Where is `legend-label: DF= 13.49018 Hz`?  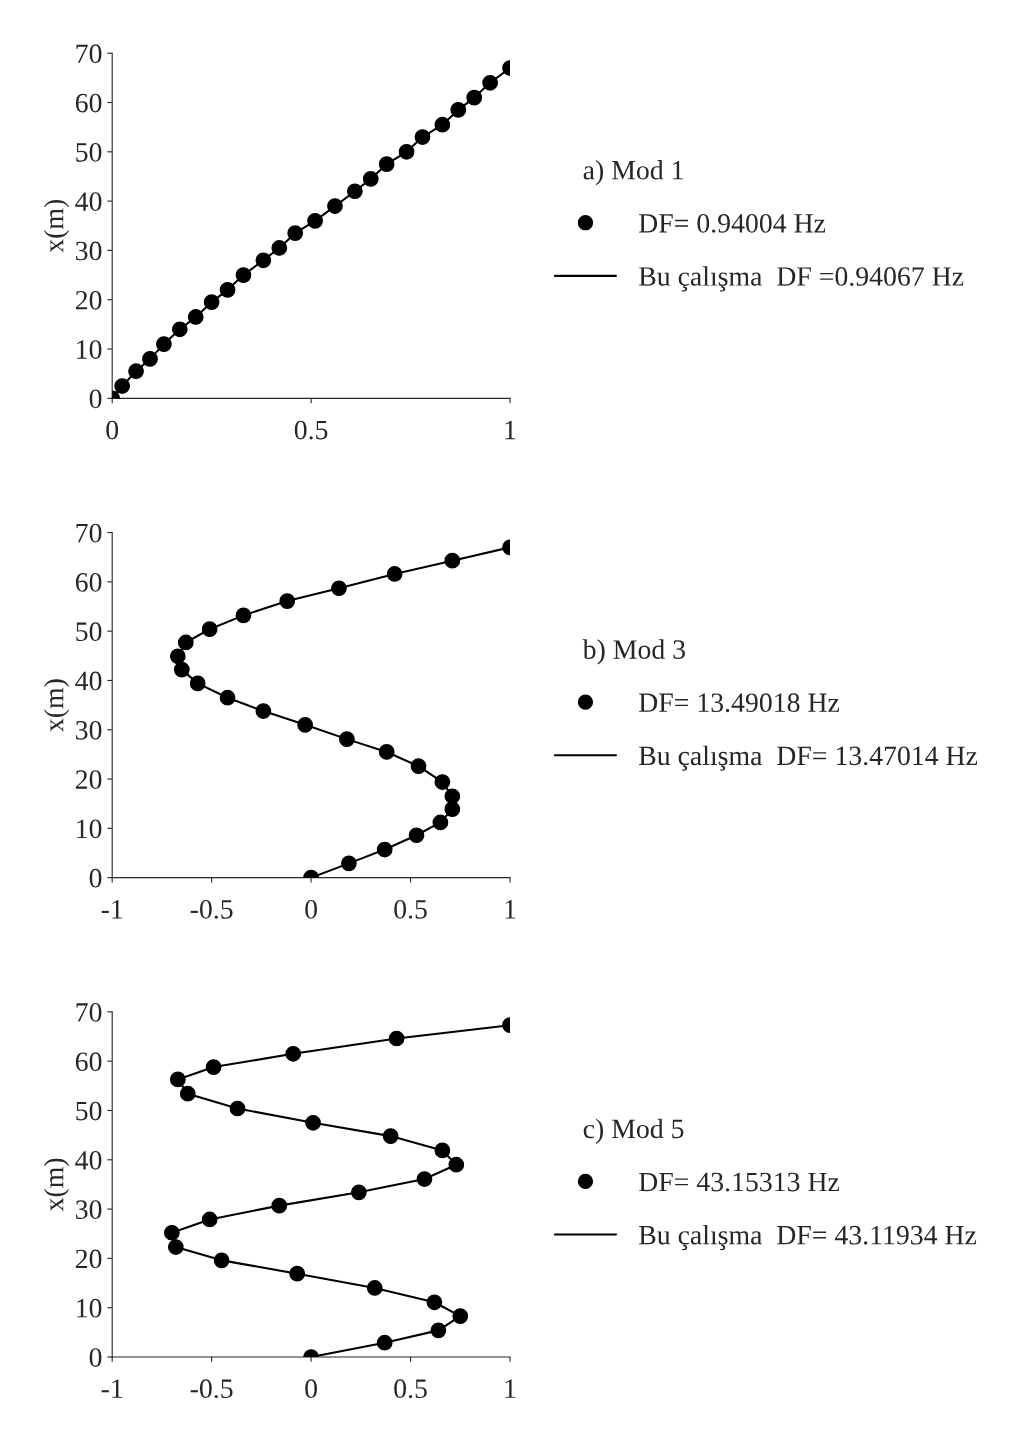 legend-label: DF= 13.49018 Hz is located at coordinates (739, 703).